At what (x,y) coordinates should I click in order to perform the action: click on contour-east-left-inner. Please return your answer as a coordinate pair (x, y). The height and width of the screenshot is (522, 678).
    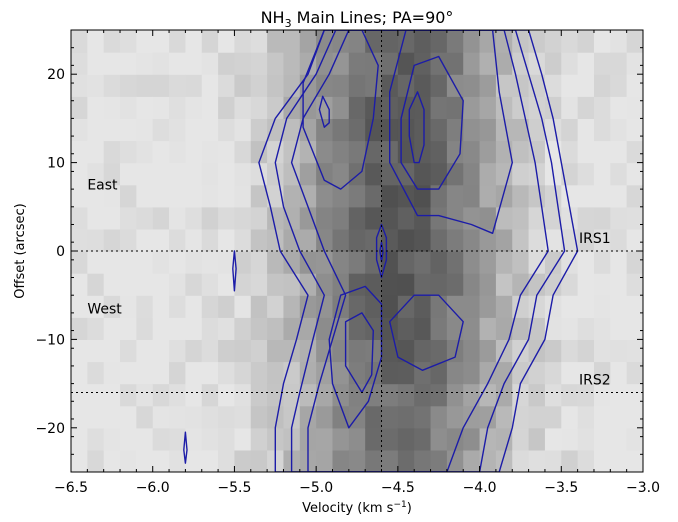
    Looking at the image, I should click on (340, 110).